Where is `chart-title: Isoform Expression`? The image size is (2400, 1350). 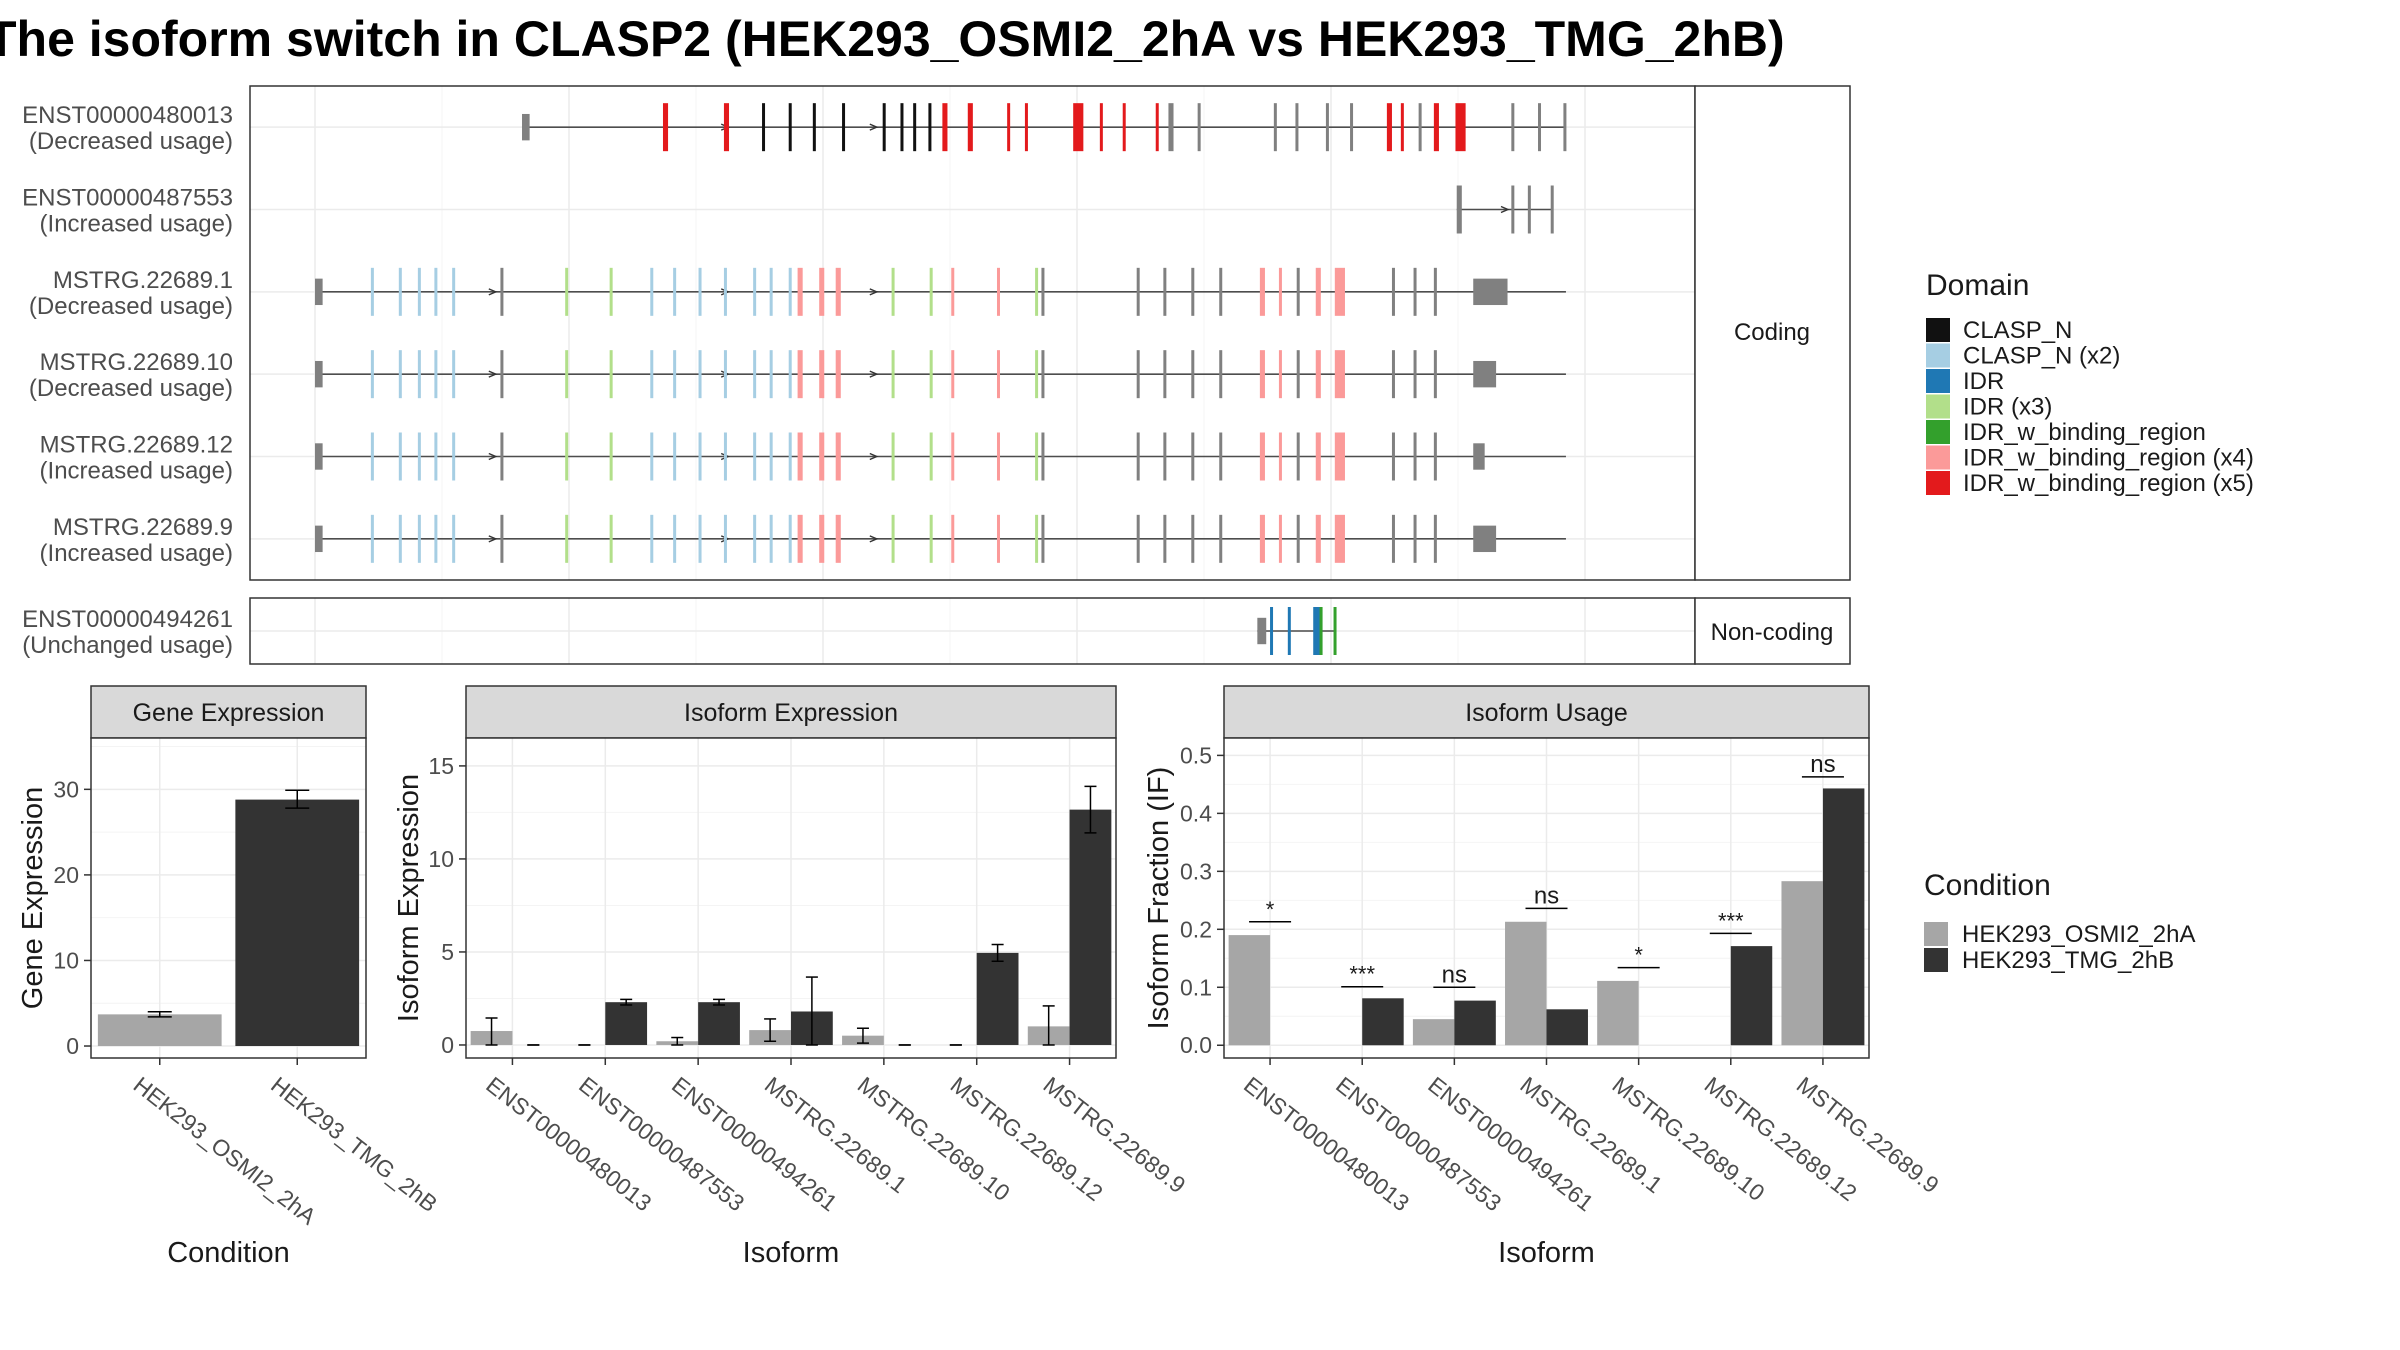 chart-title: Isoform Expression is located at coordinates (791, 713).